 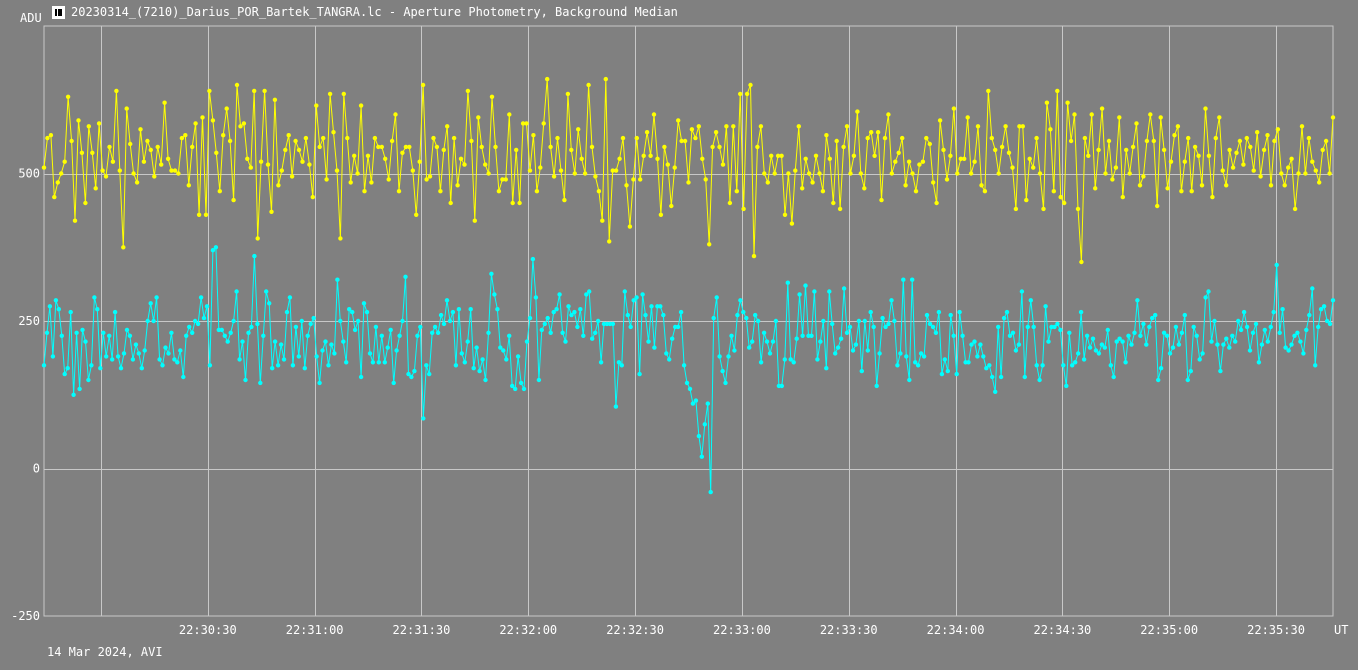 I want to click on y-axis-label: ADU, so click(x=31, y=18).